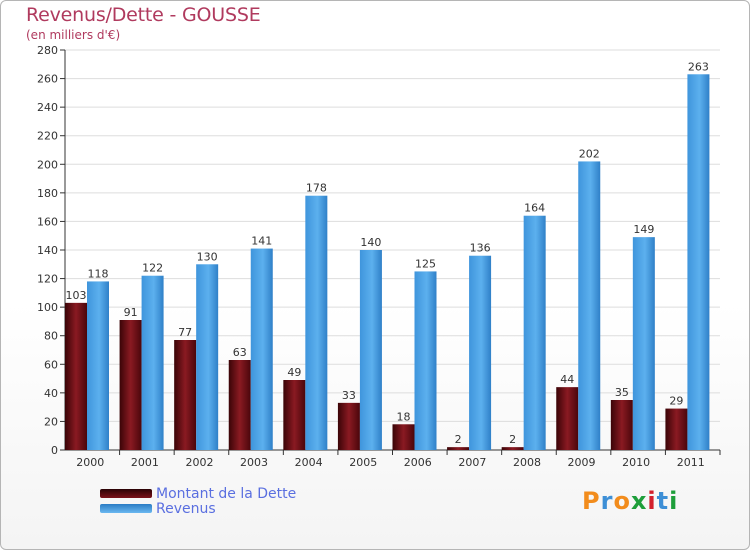 The height and width of the screenshot is (550, 750). What do you see at coordinates (534, 208) in the screenshot?
I see `data-label-revenus: 164` at bounding box center [534, 208].